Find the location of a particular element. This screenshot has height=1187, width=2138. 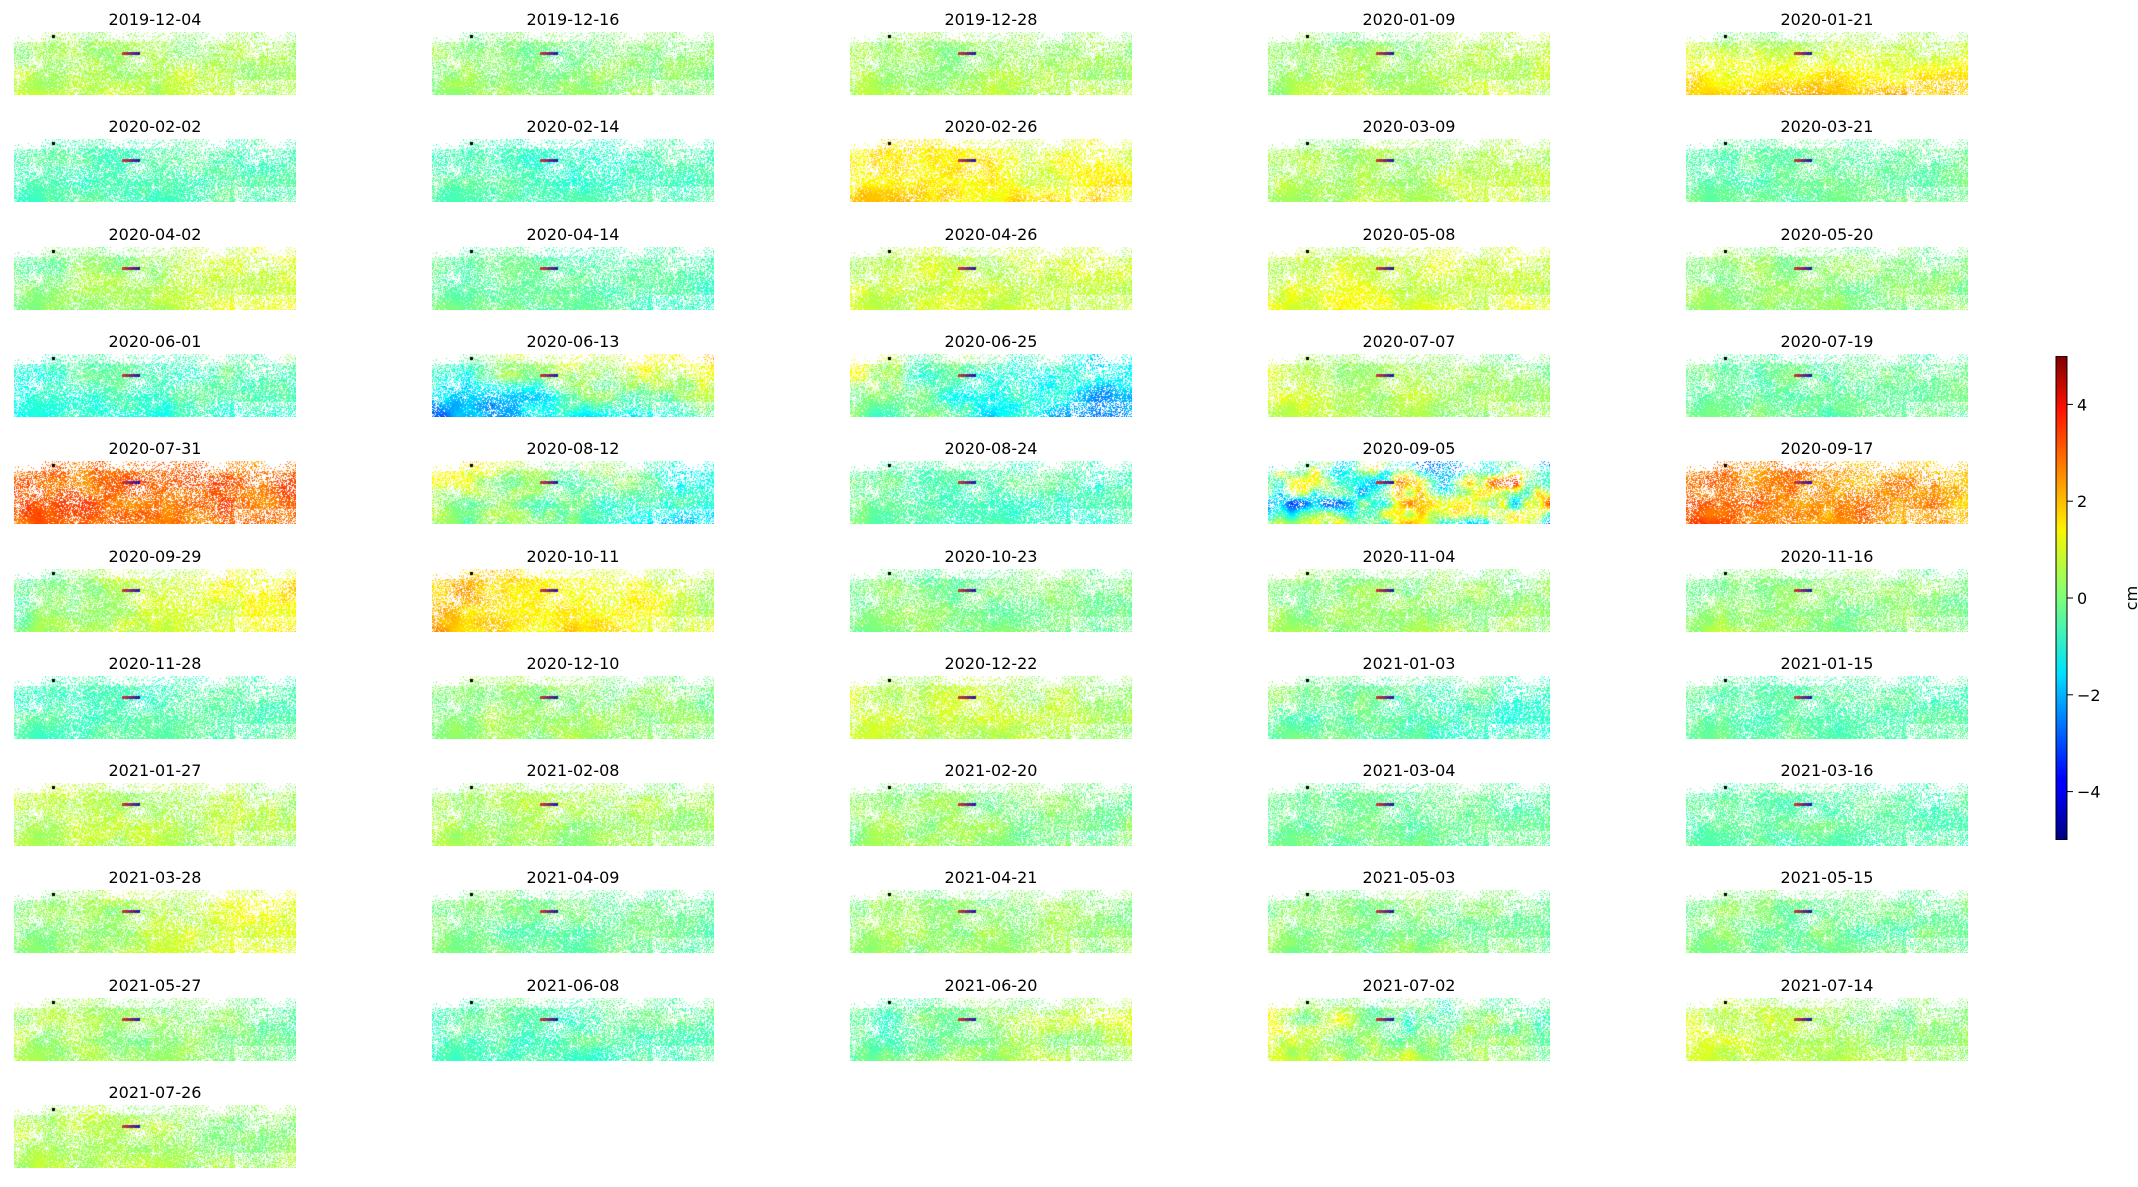

colorbar: −4 −2 0 2 4 cm is located at coordinates (2096, 598).